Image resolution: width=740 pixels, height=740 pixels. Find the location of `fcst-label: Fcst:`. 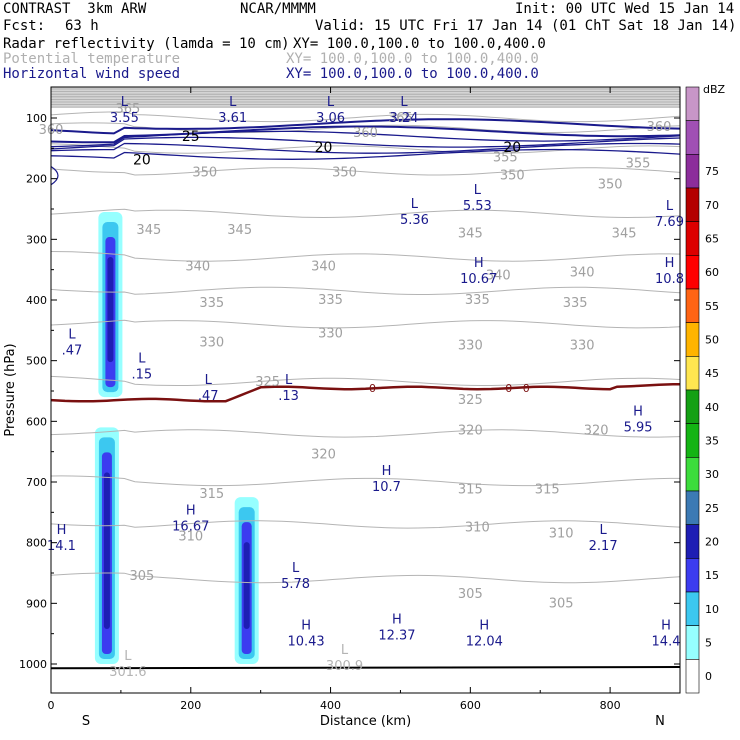

fcst-label: Fcst: is located at coordinates (24, 26).